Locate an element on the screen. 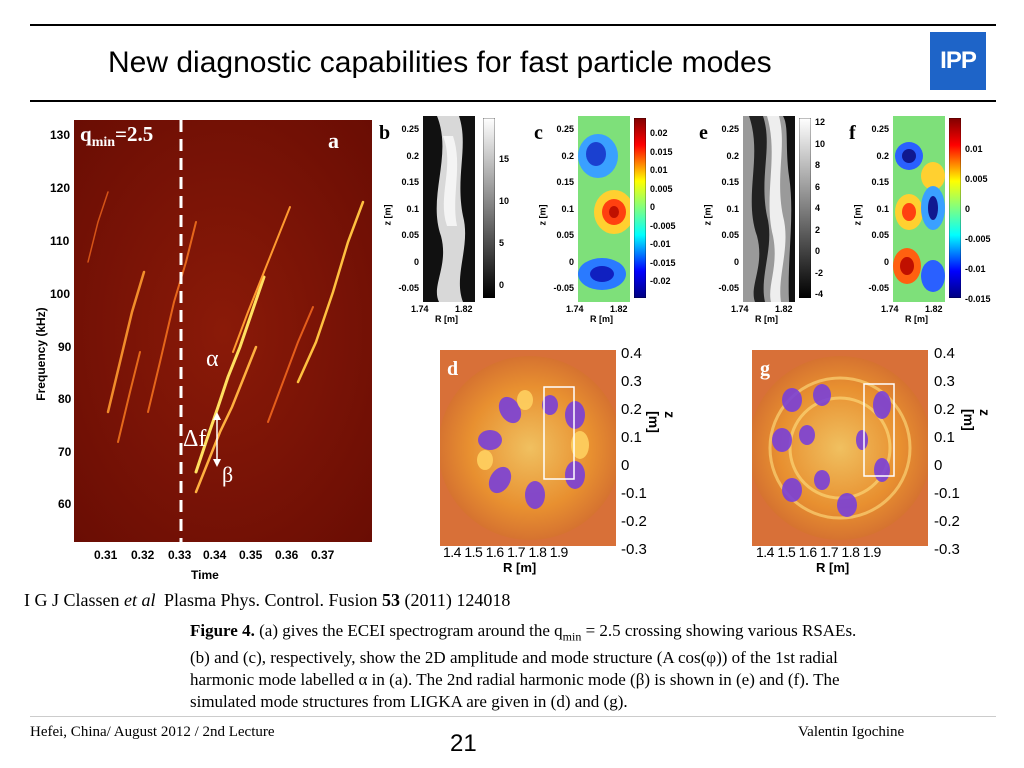  xtick: 0.31 is located at coordinates (106, 555).